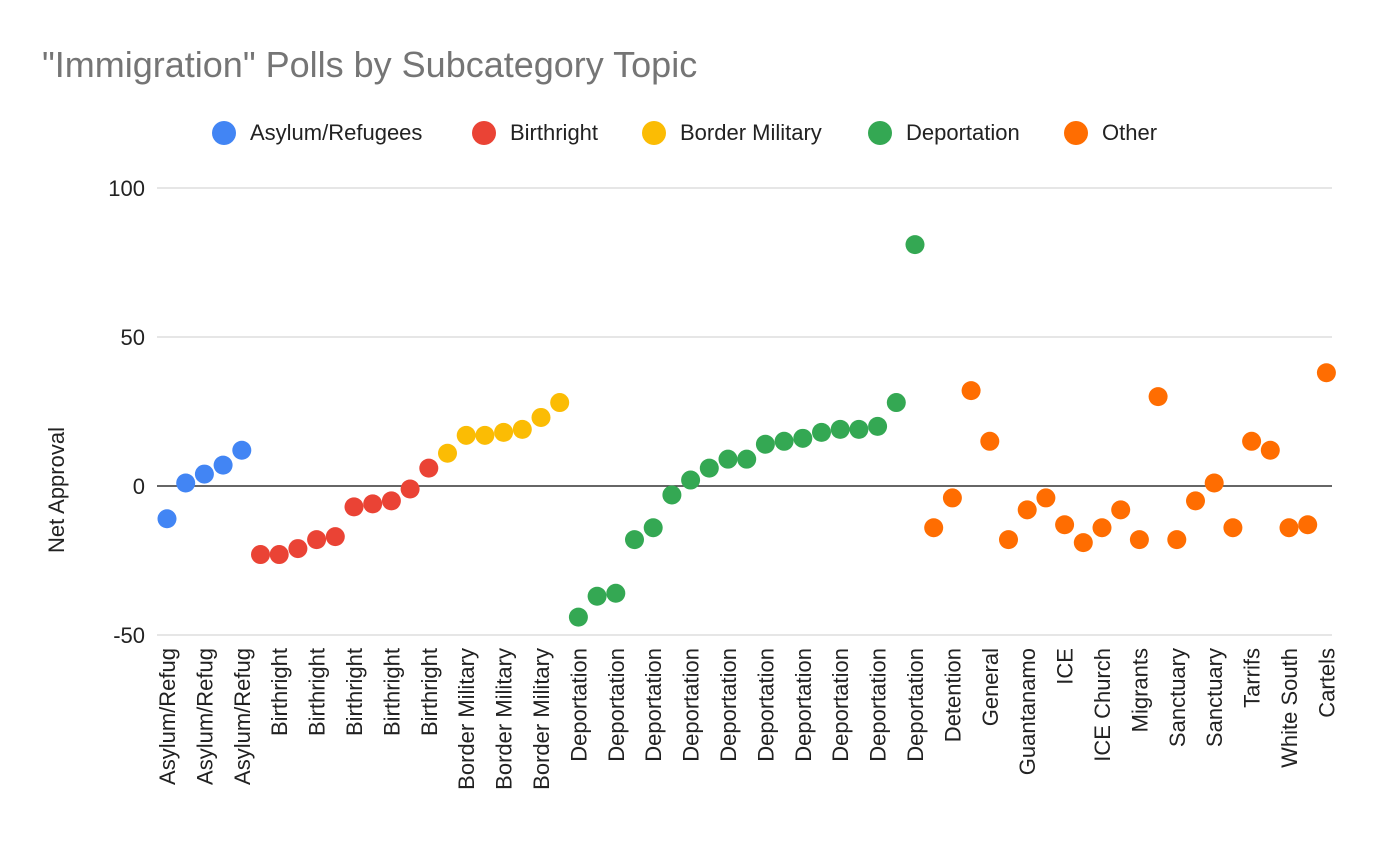 The height and width of the screenshot is (848, 1376). What do you see at coordinates (1252, 678) in the screenshot?
I see `x-tick-label: Tarrifs` at bounding box center [1252, 678].